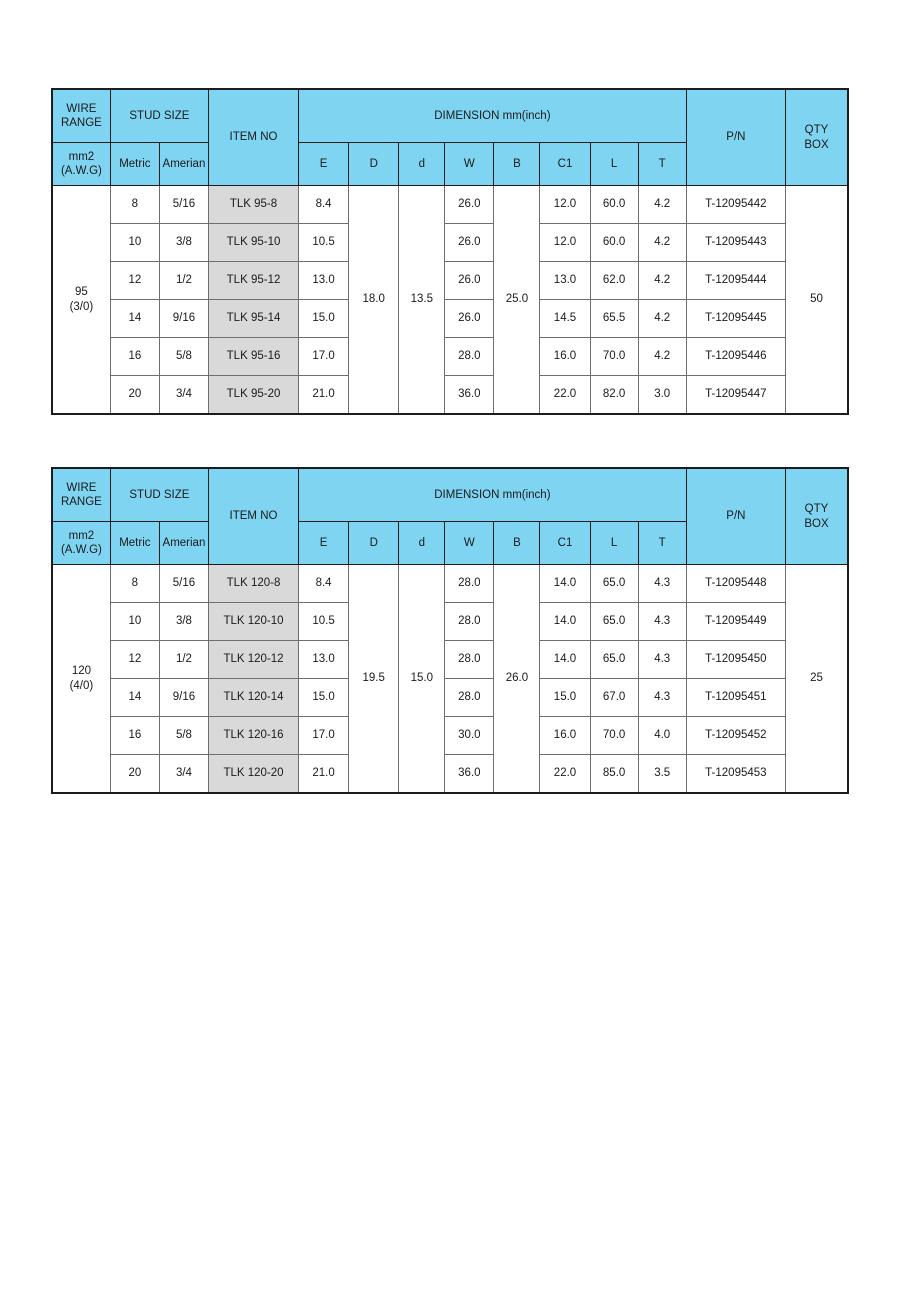 This screenshot has height=1303, width=900. What do you see at coordinates (517, 300) in the screenshot?
I see `cell-dim-B: 25.0` at bounding box center [517, 300].